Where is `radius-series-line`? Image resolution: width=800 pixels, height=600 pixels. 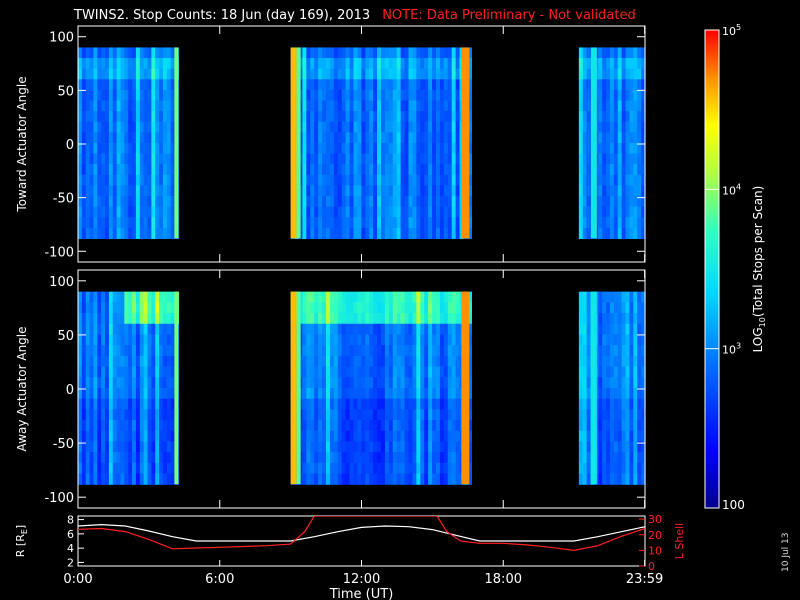 radius-series-line is located at coordinates (361, 532).